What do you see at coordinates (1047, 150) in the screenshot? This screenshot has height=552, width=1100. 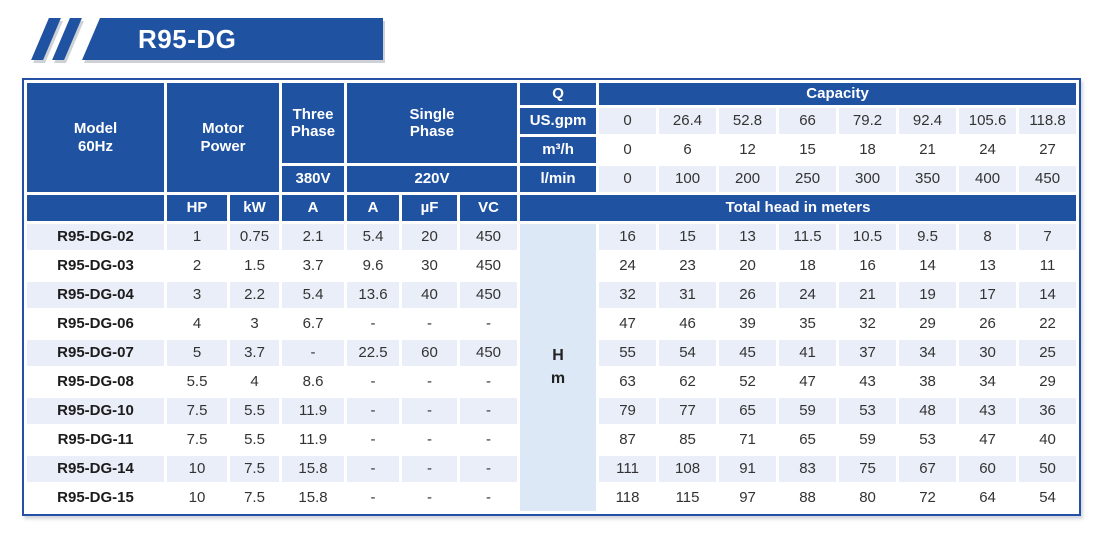 I see `capacity-value-cell: 27` at bounding box center [1047, 150].